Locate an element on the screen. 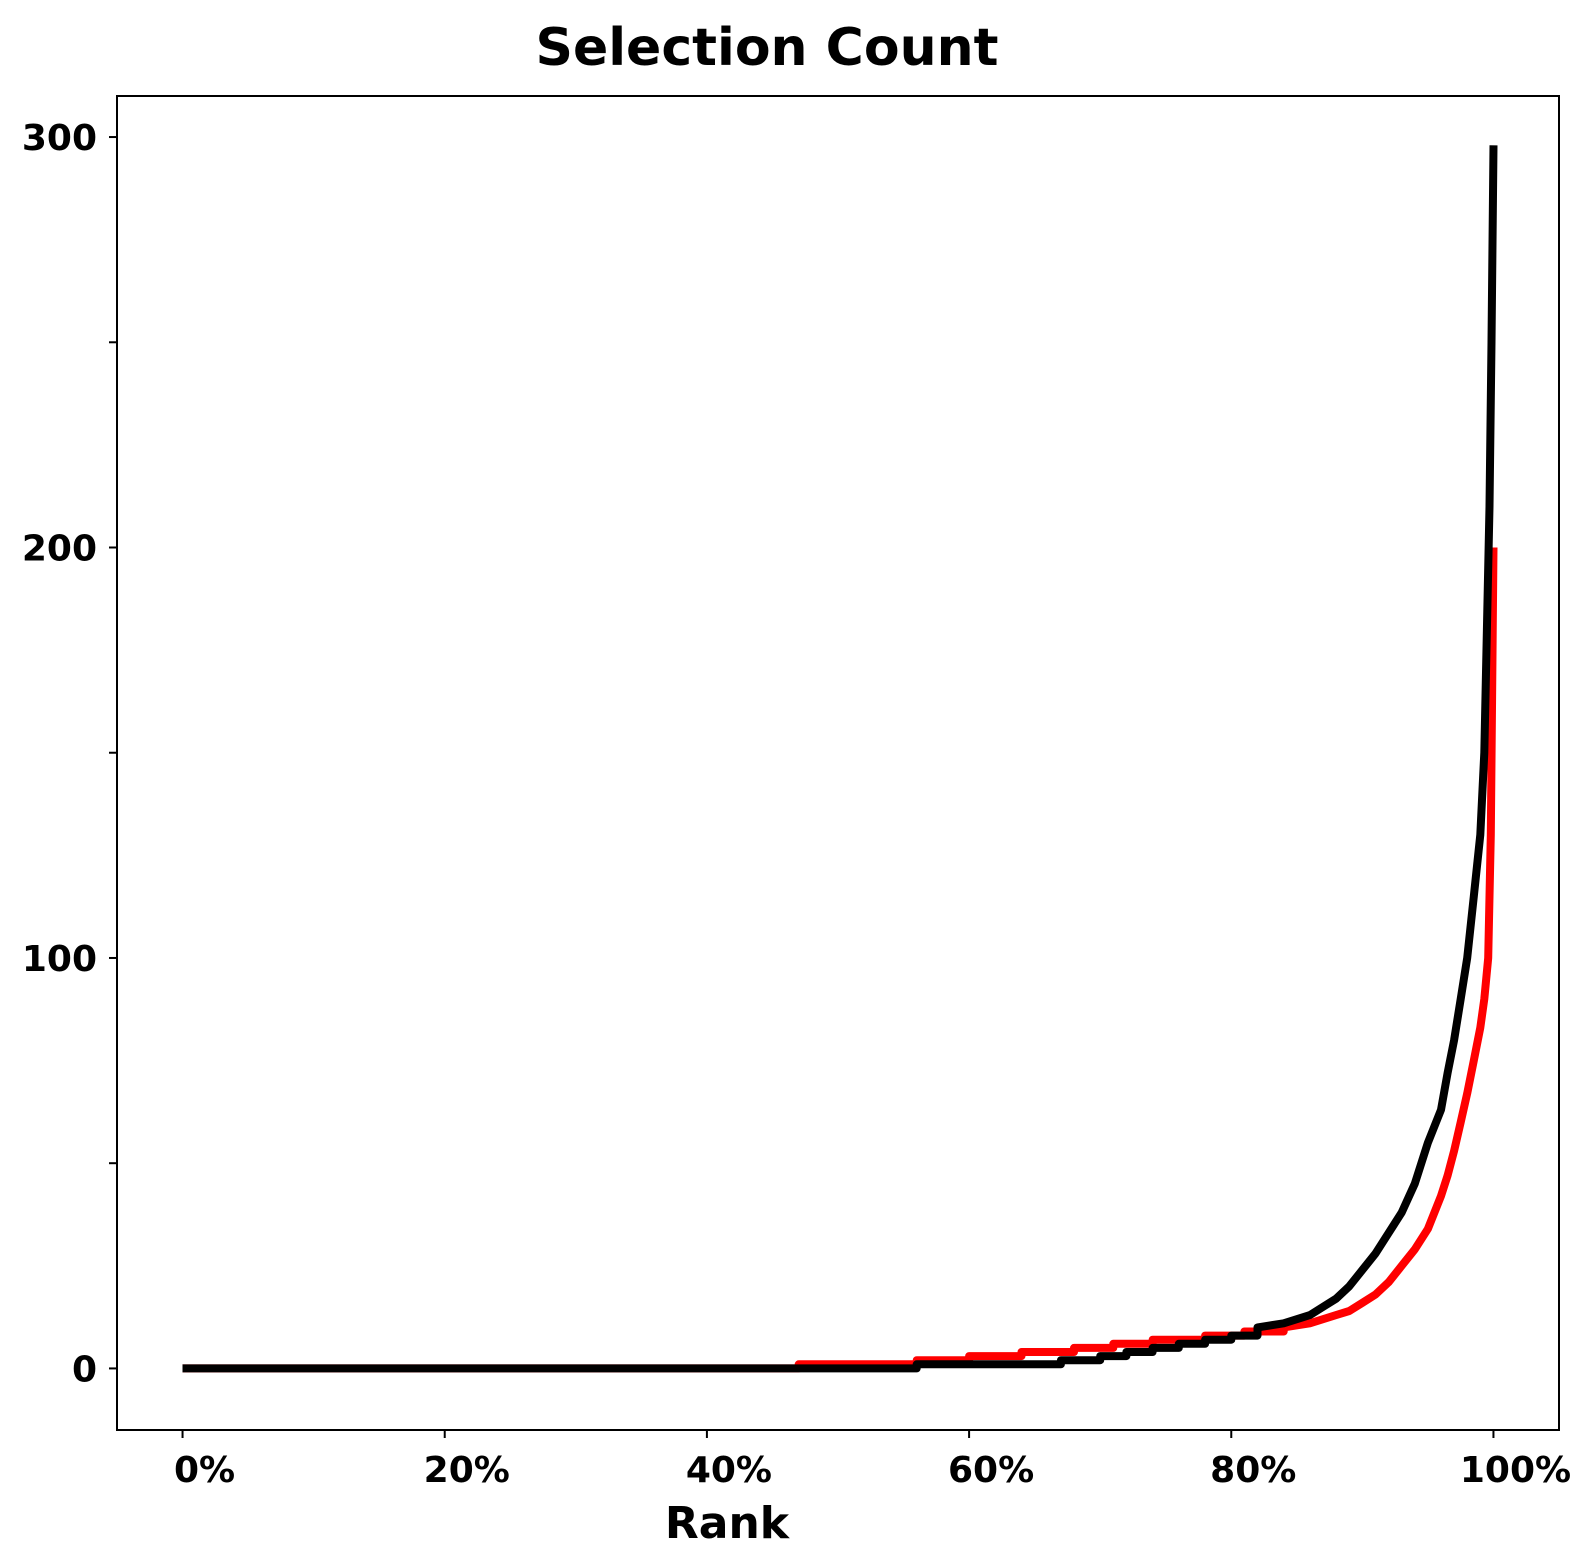  y-tick-label-300: 300 is located at coordinates (59, 138).